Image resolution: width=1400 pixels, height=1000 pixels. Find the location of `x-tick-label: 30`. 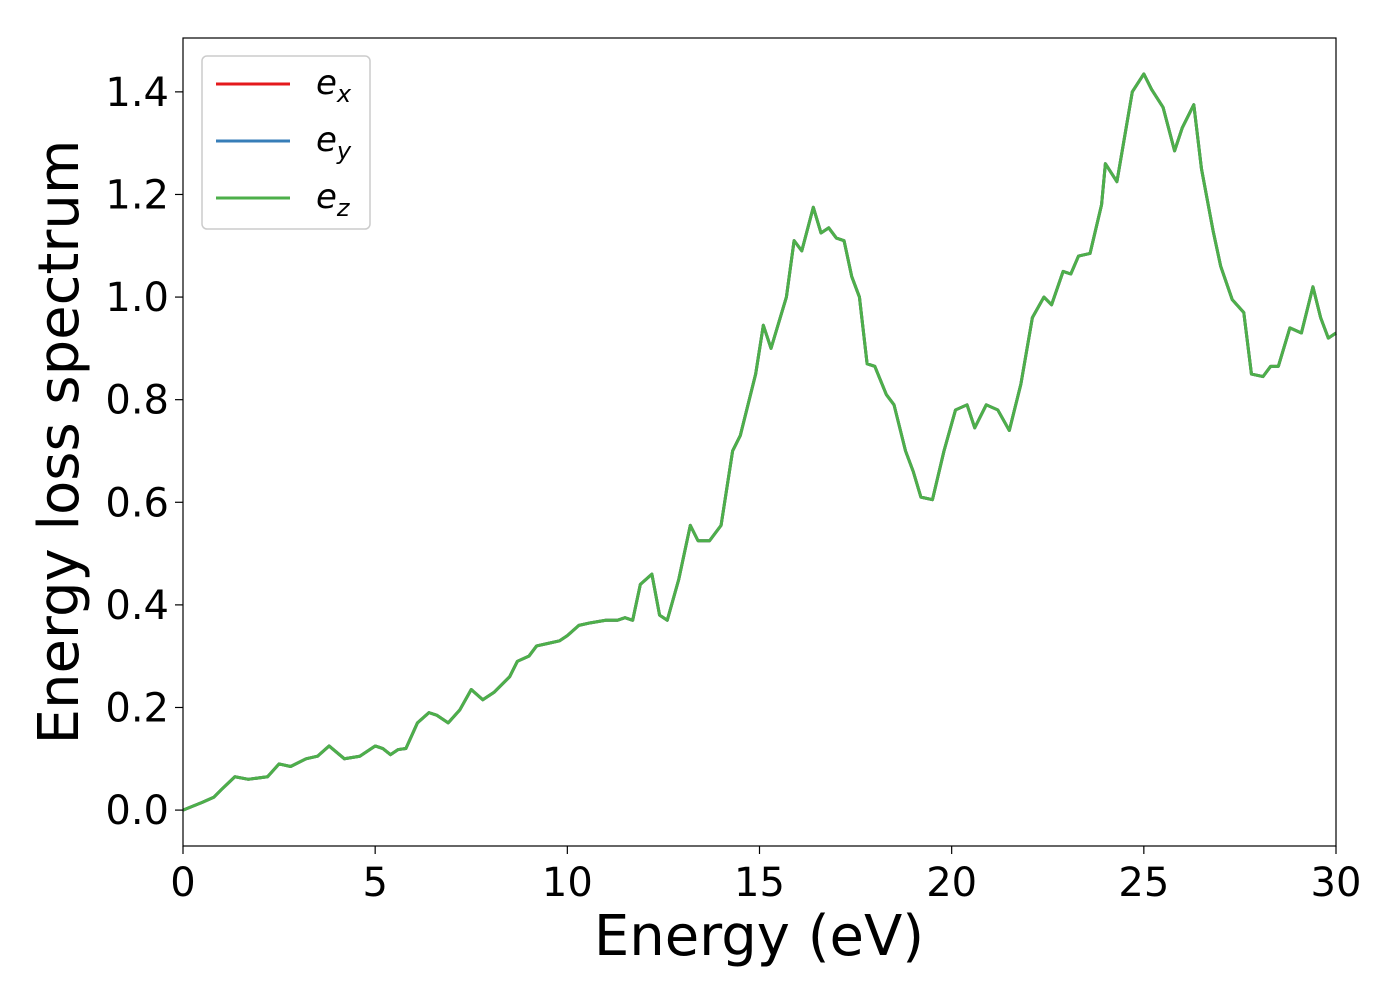

x-tick-label: 30 is located at coordinates (1336, 883).